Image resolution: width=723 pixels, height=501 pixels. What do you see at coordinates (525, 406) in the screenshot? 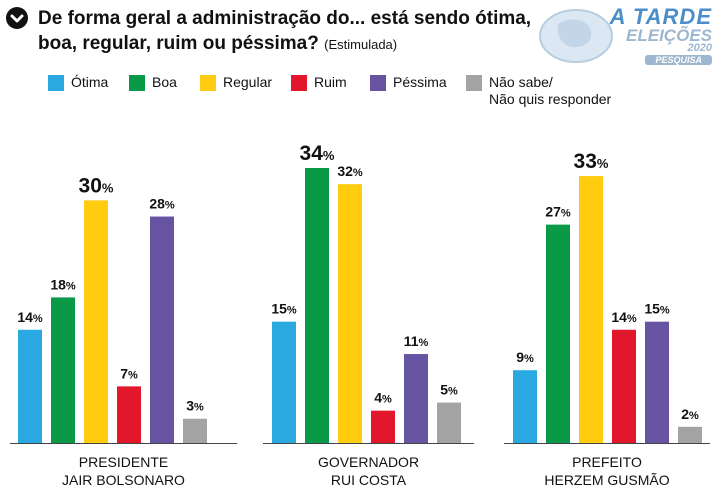
I see `bar-3-otima` at bounding box center [525, 406].